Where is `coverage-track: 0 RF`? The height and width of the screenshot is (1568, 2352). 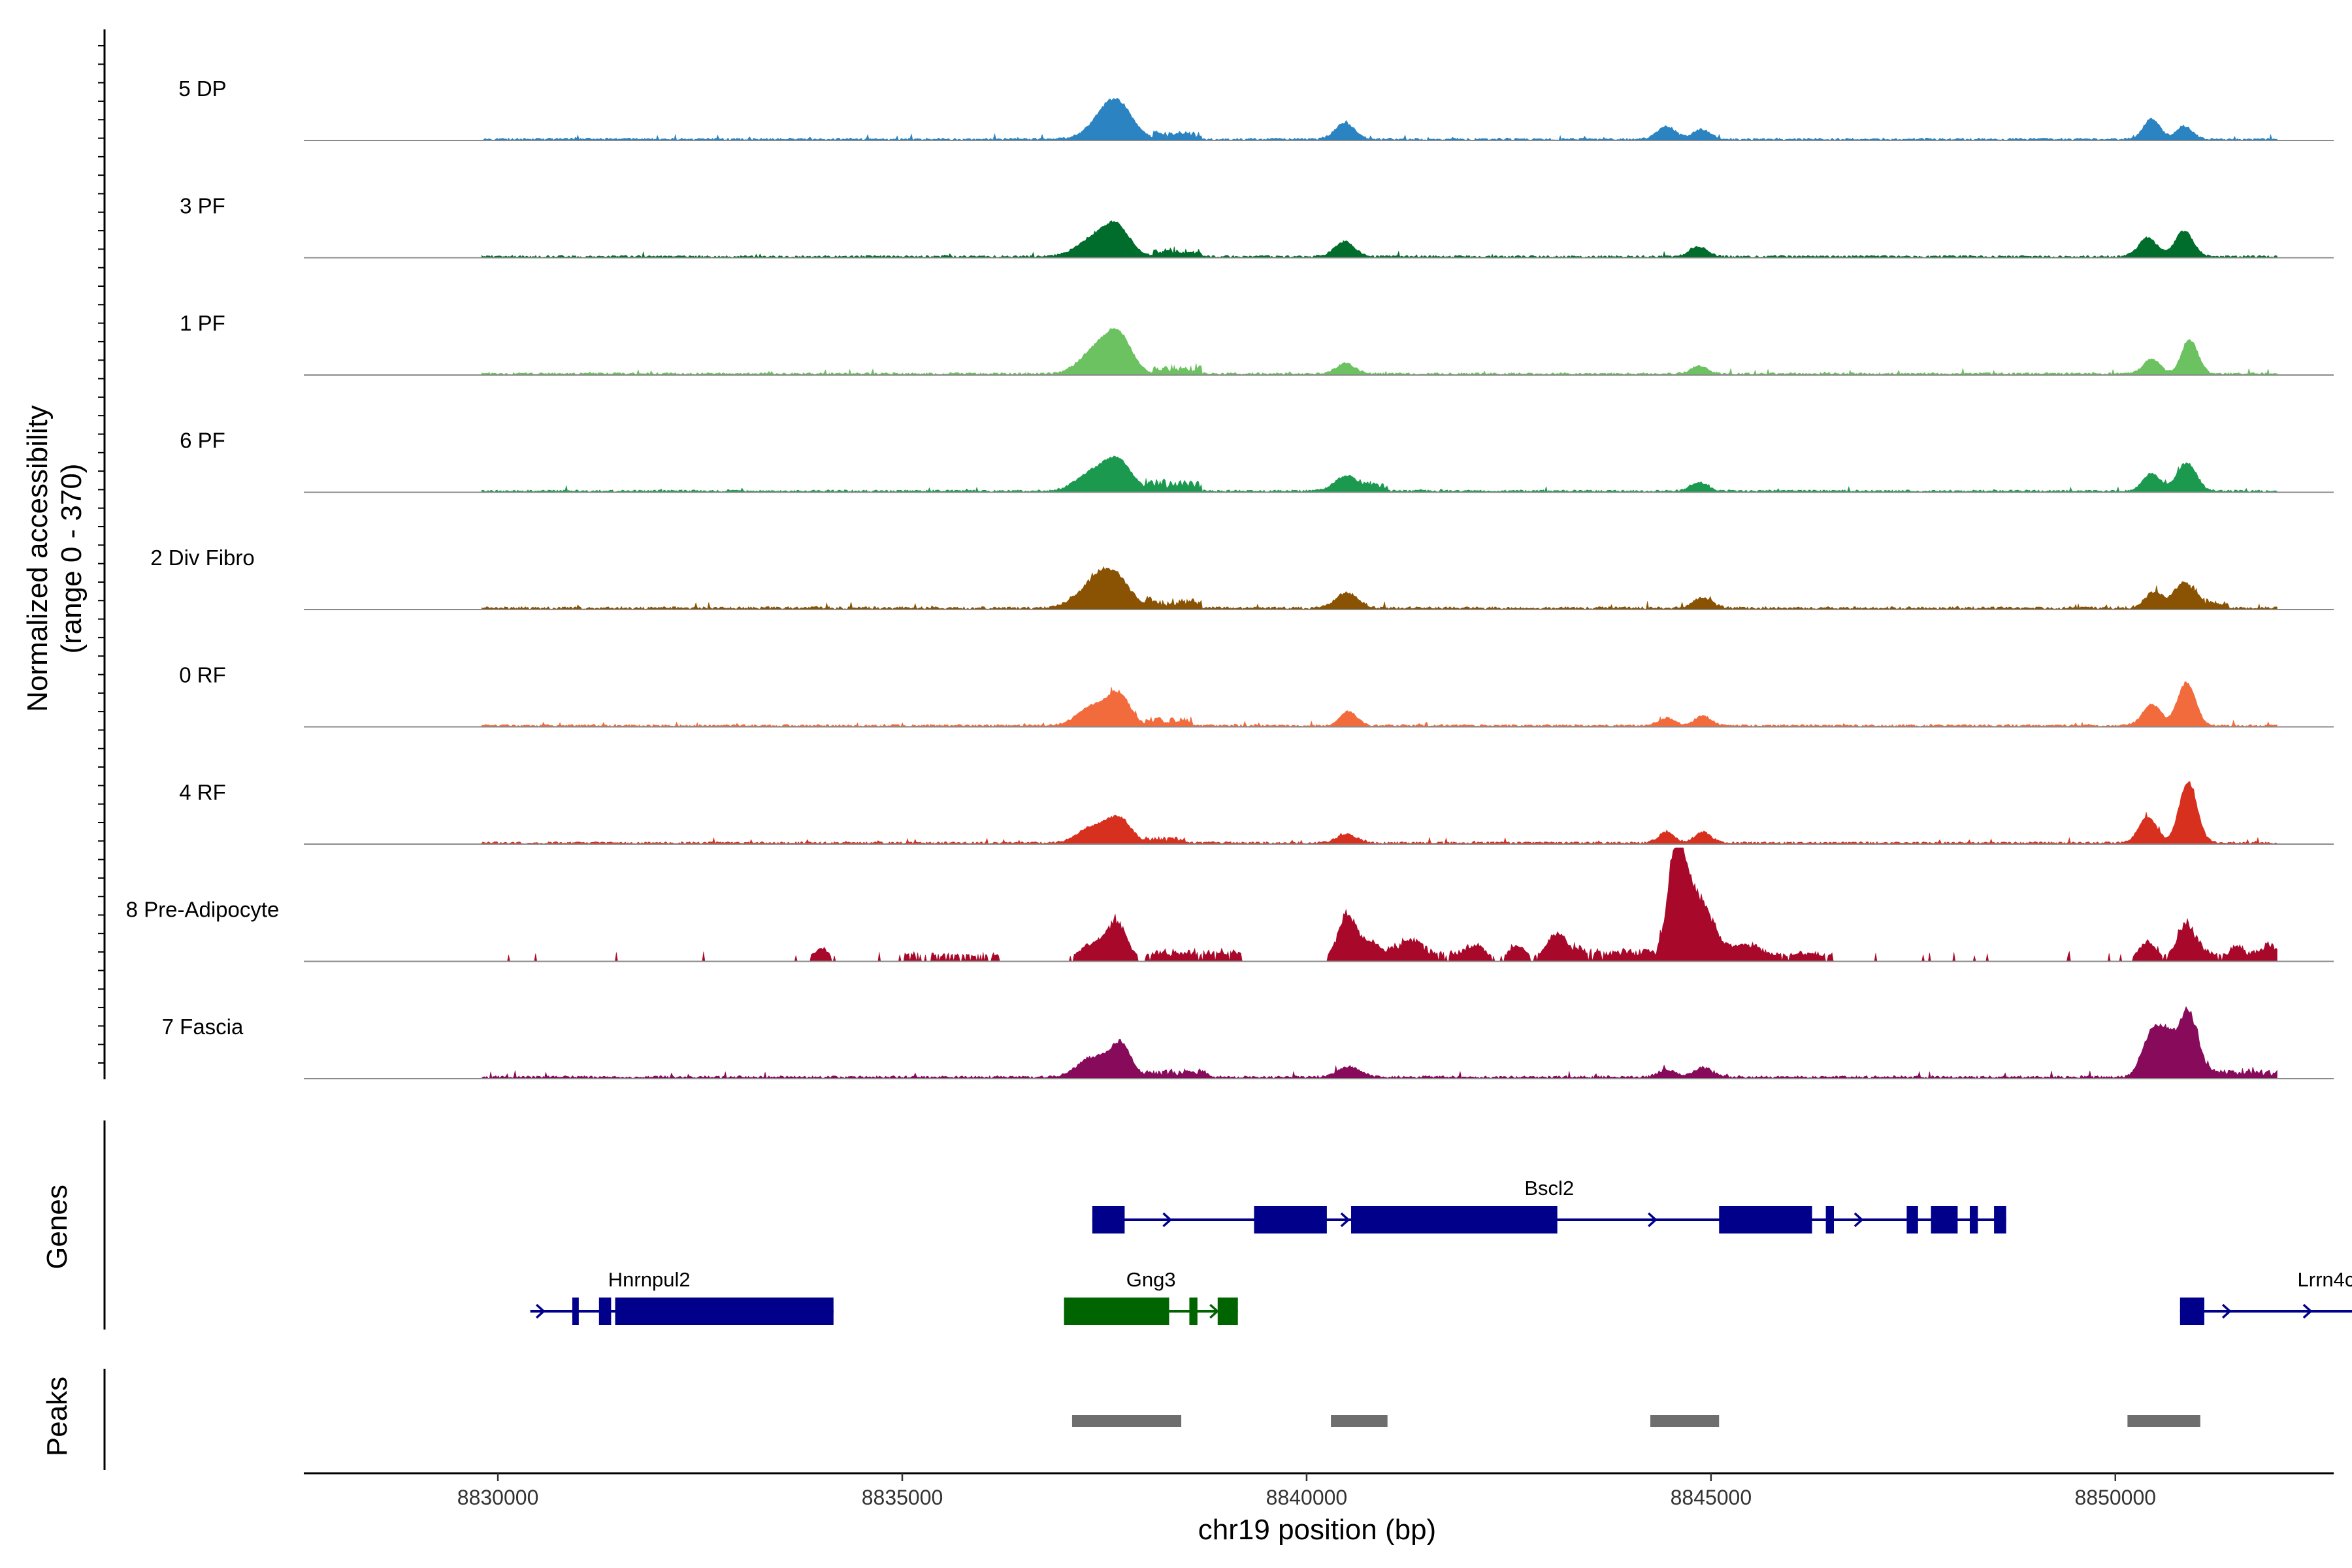 coverage-track: 0 RF is located at coordinates (1256, 695).